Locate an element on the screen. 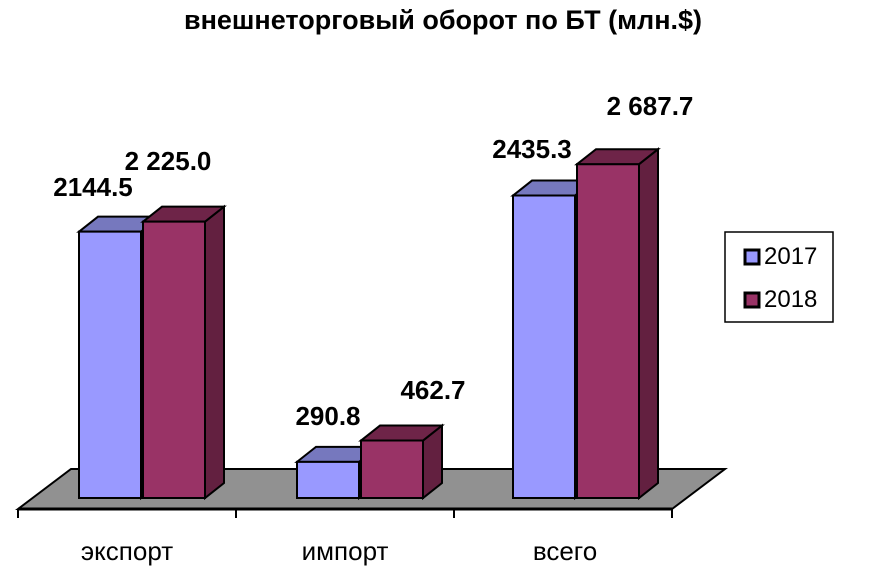  chart-title: внешнеторговый оборот по БТ (млн.$) is located at coordinates (443, 20).